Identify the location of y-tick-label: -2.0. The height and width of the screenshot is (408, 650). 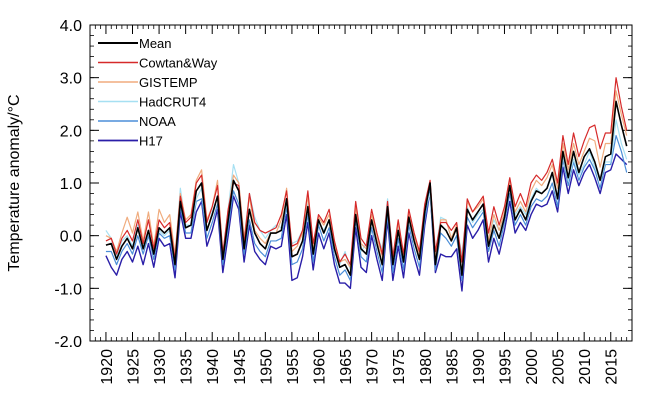
(68, 342).